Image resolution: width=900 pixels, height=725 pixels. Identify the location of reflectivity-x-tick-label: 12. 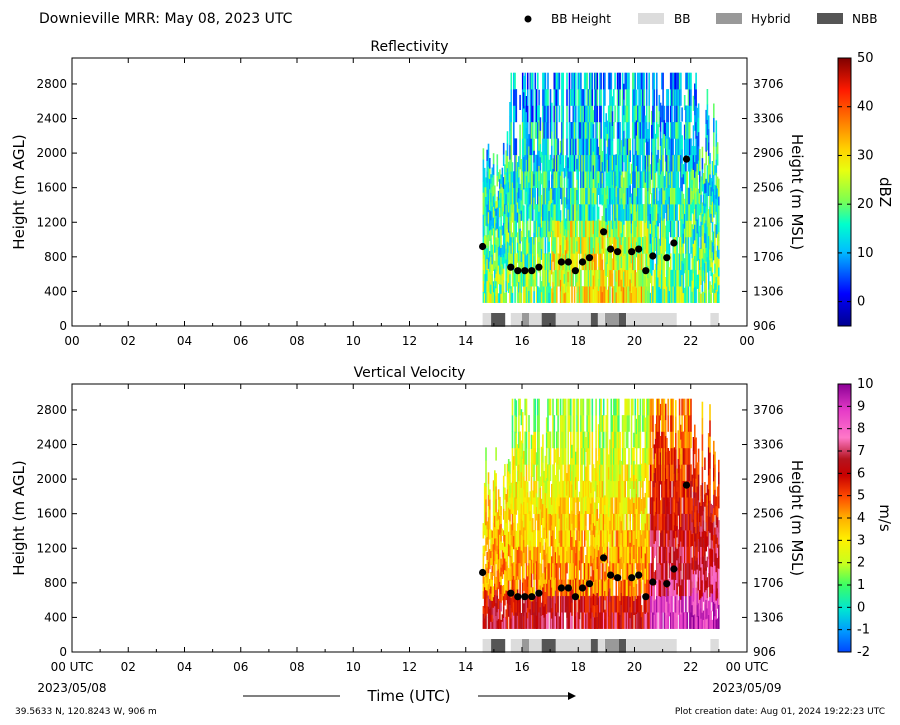
(409, 341).